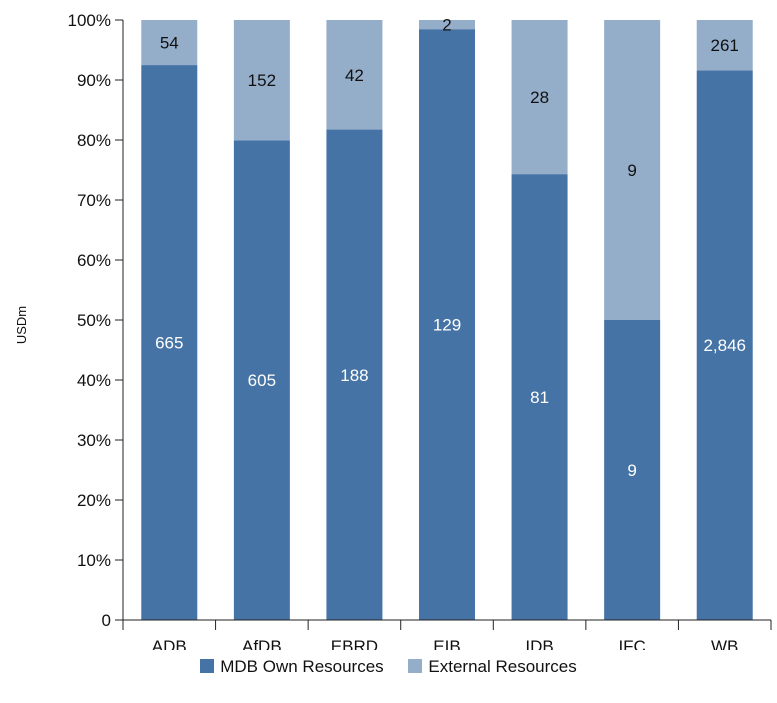 The width and height of the screenshot is (777, 703). I want to click on data-label-afdb-external: 152, so click(262, 80).